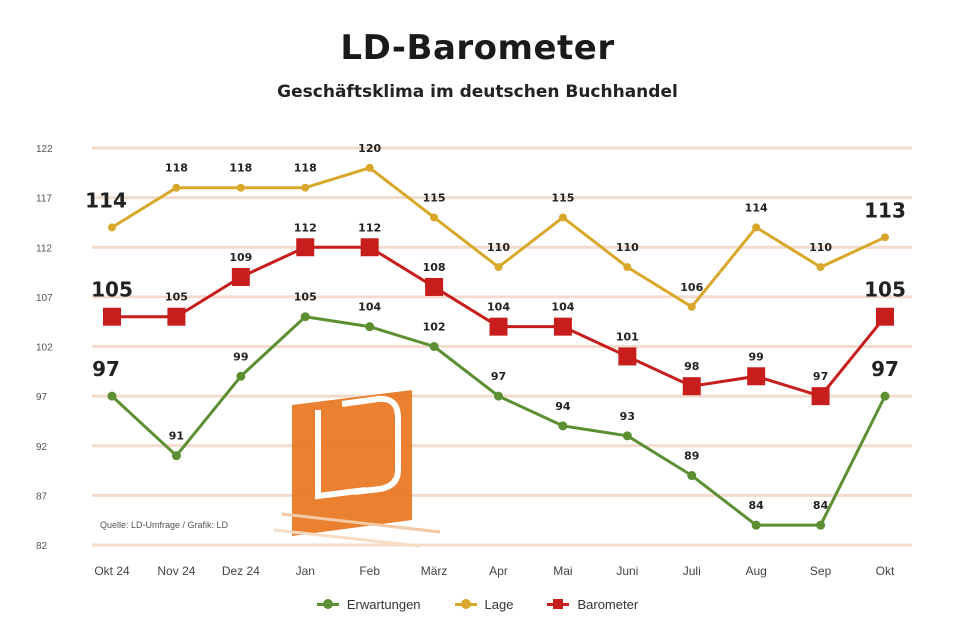 The image size is (955, 640). I want to click on legend-item-erwartungen: Erwartungen, so click(368, 604).